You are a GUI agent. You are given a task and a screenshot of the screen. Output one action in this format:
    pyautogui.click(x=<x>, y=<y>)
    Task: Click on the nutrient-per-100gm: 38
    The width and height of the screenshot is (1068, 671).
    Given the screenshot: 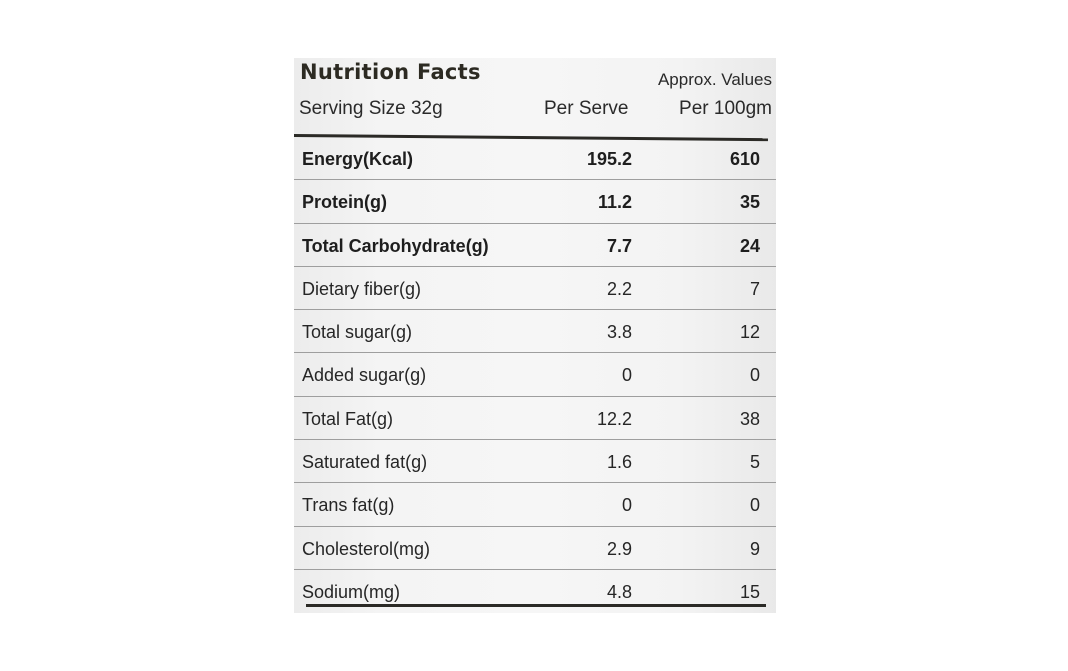 What is the action you would take?
    pyautogui.click(x=749, y=418)
    